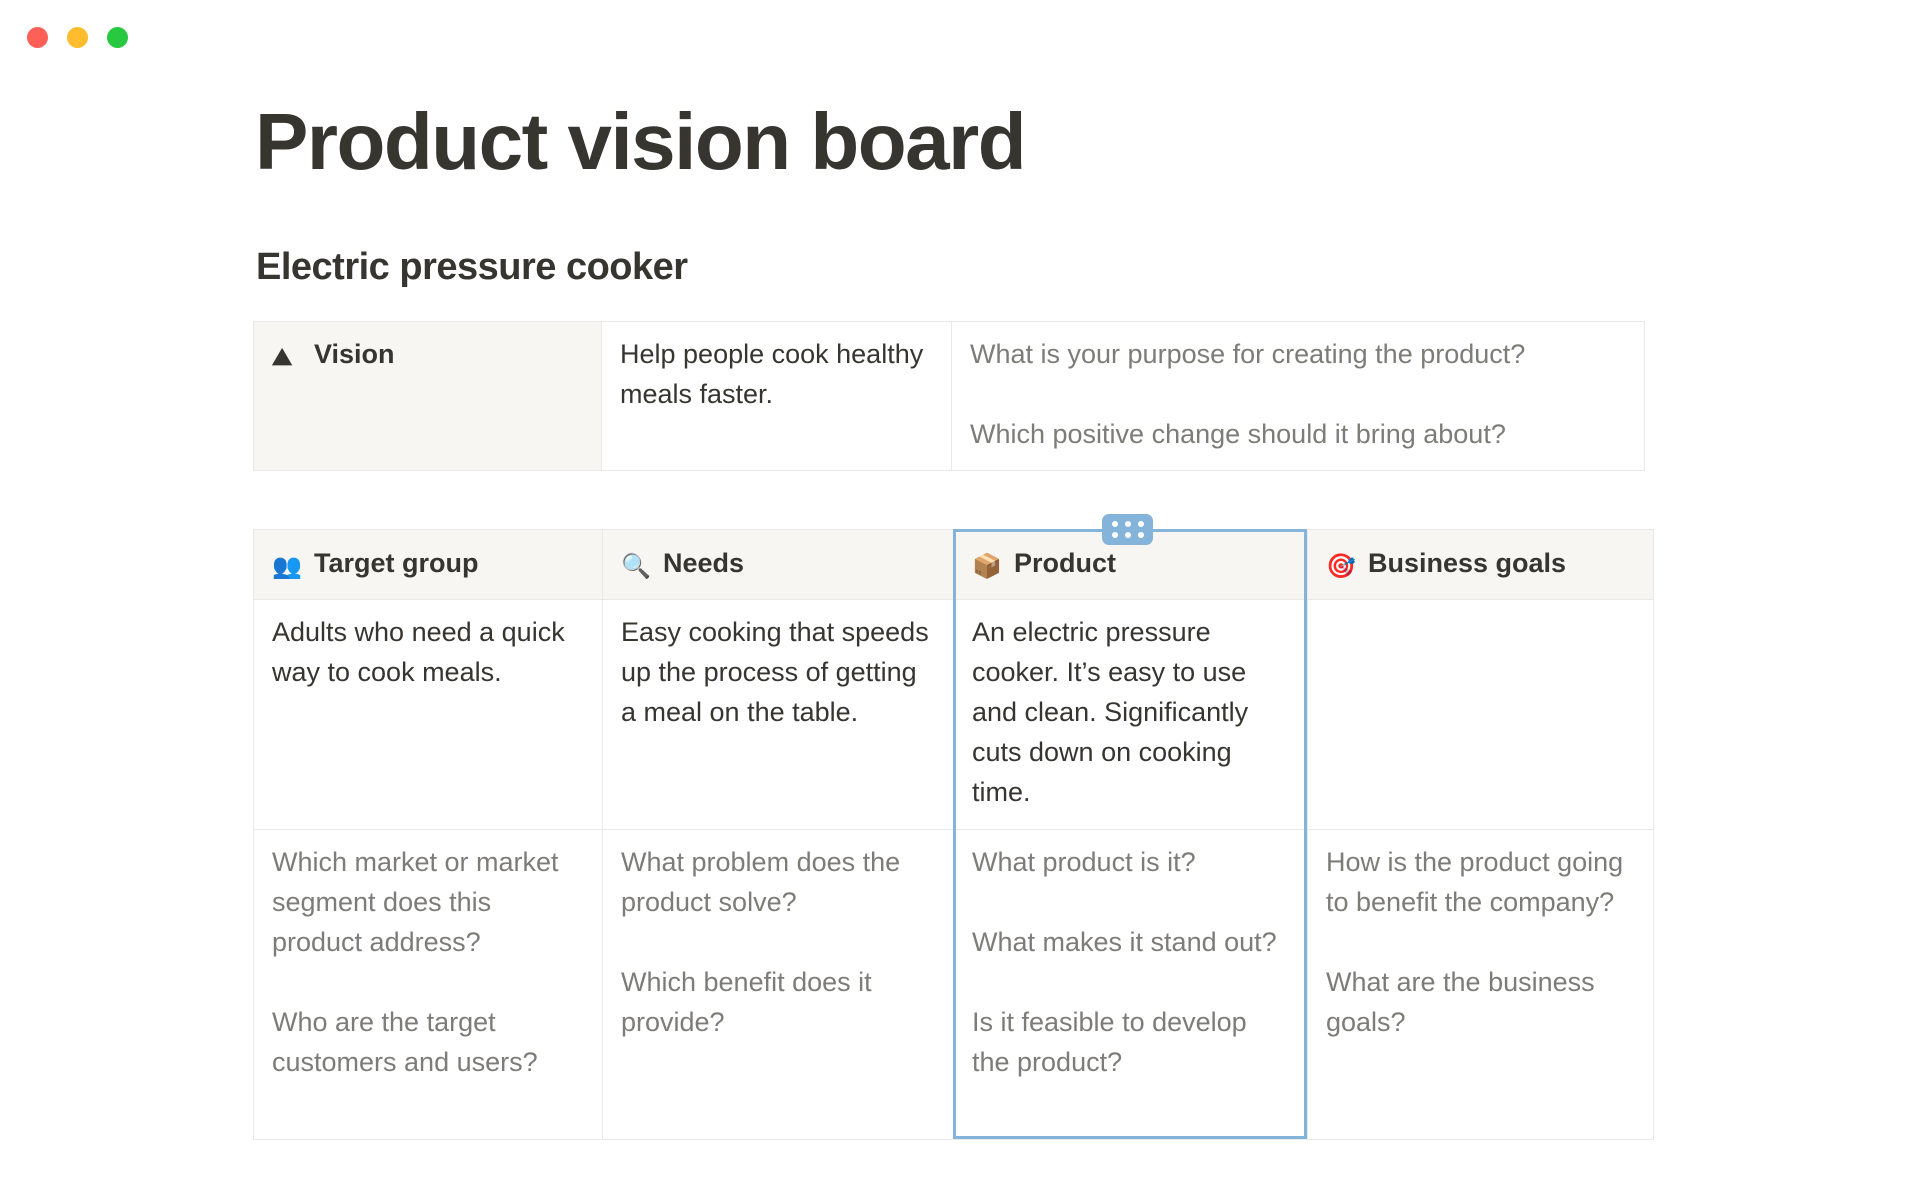  What do you see at coordinates (427, 396) in the screenshot?
I see `vision-label-cell: ⛰ Vision` at bounding box center [427, 396].